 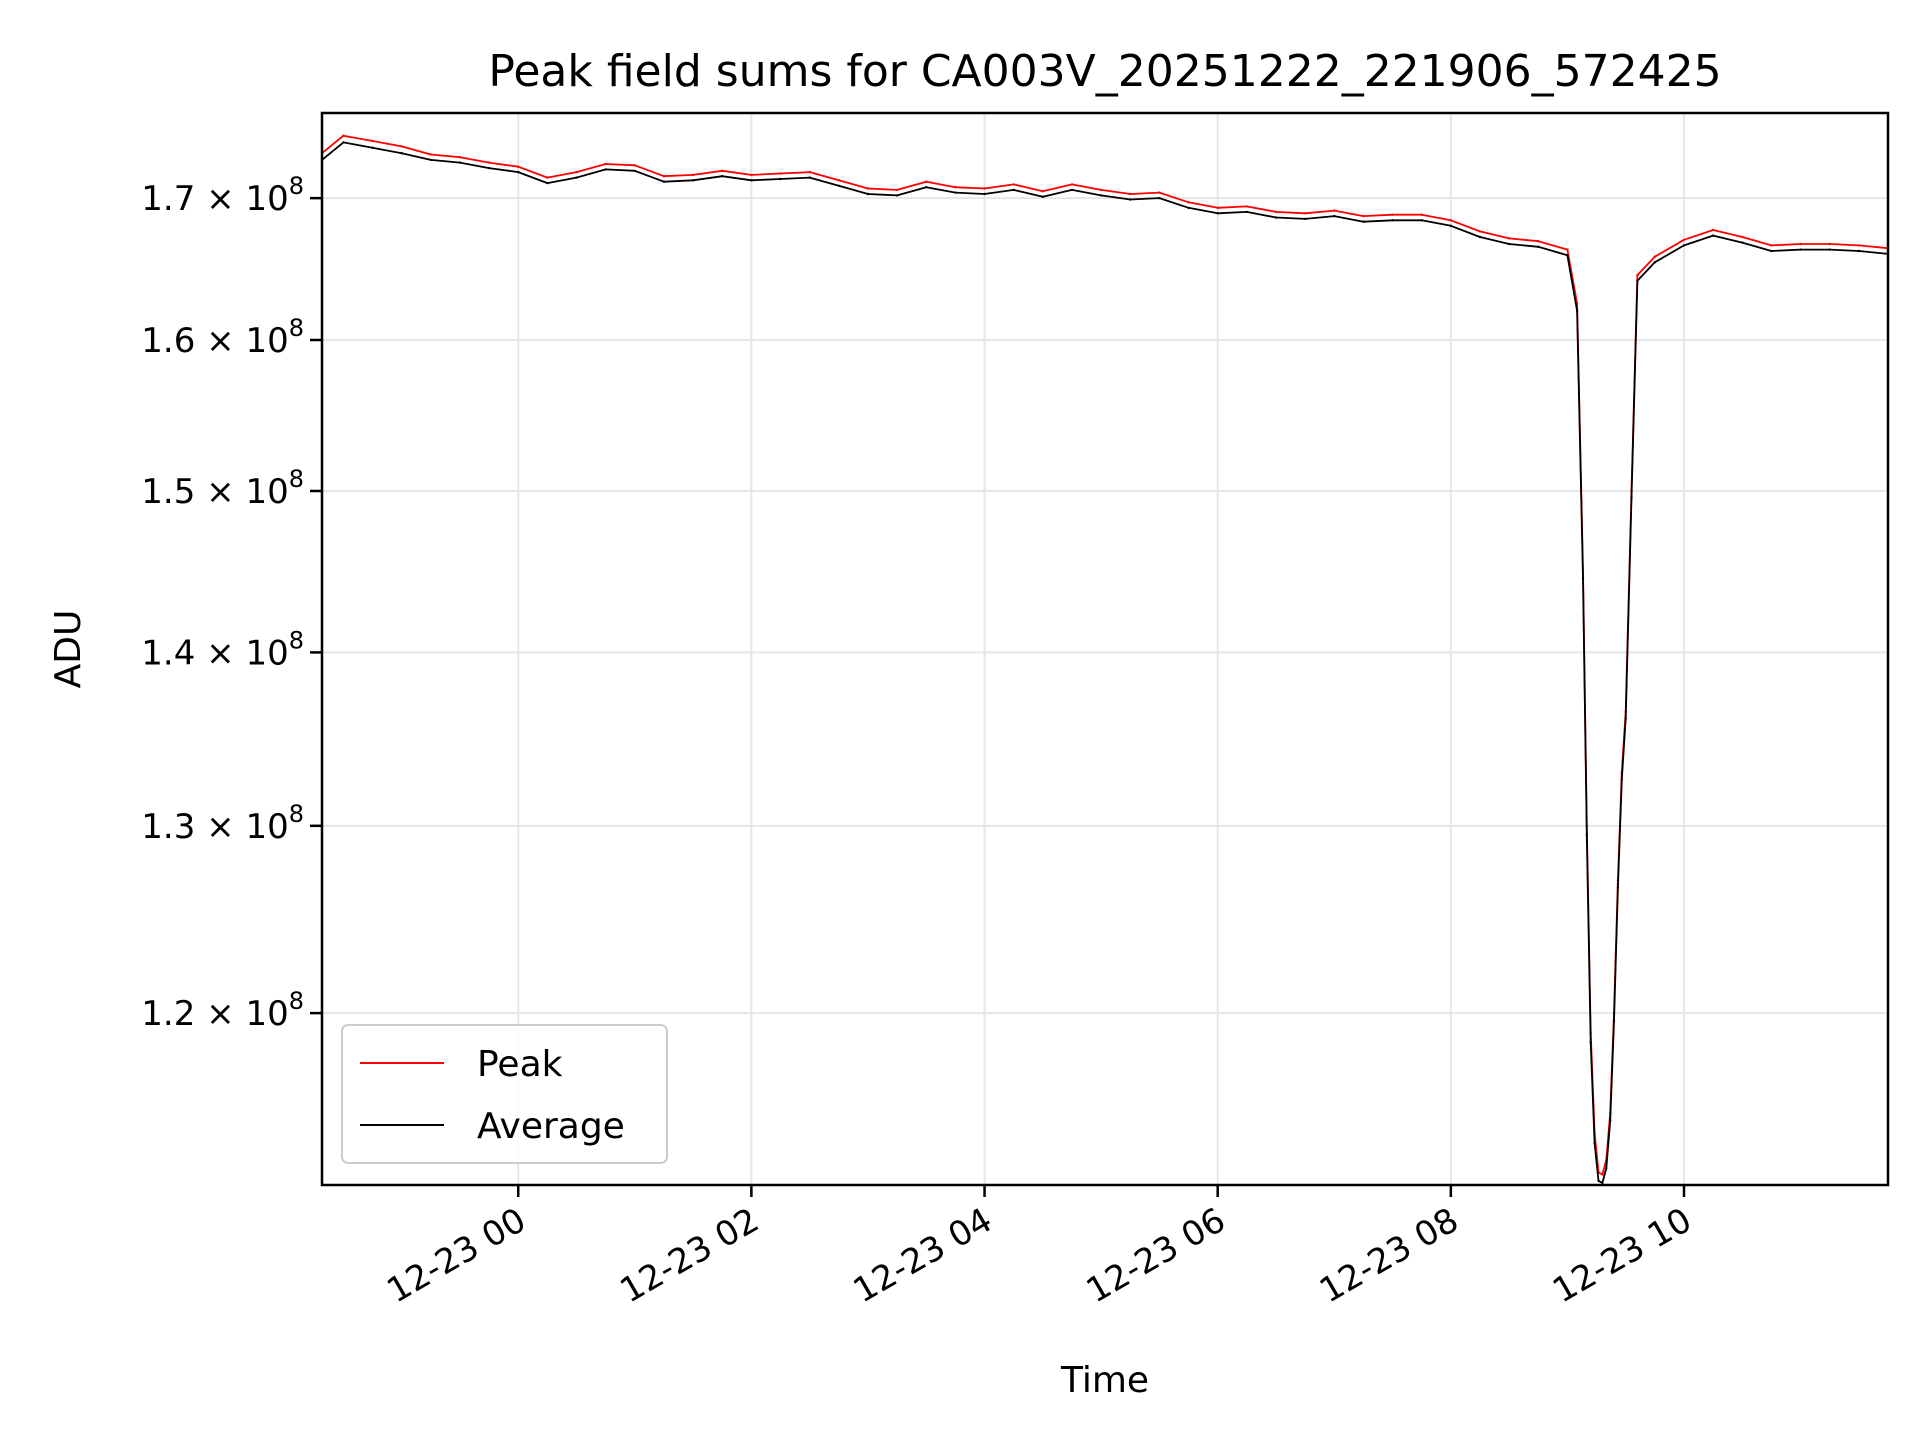 What do you see at coordinates (1104, 1380) in the screenshot?
I see `x-axis-label: Time` at bounding box center [1104, 1380].